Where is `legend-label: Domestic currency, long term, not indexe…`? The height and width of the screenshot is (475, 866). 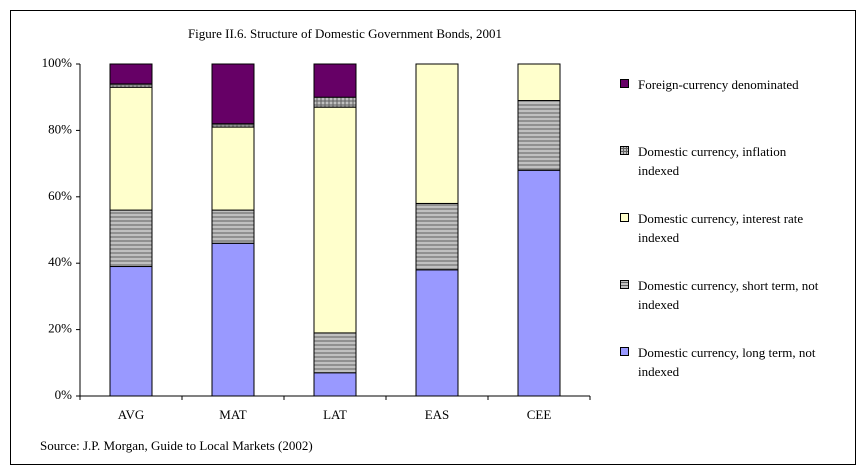
legend-label: Domestic currency, long term, not indexe… is located at coordinates (727, 362).